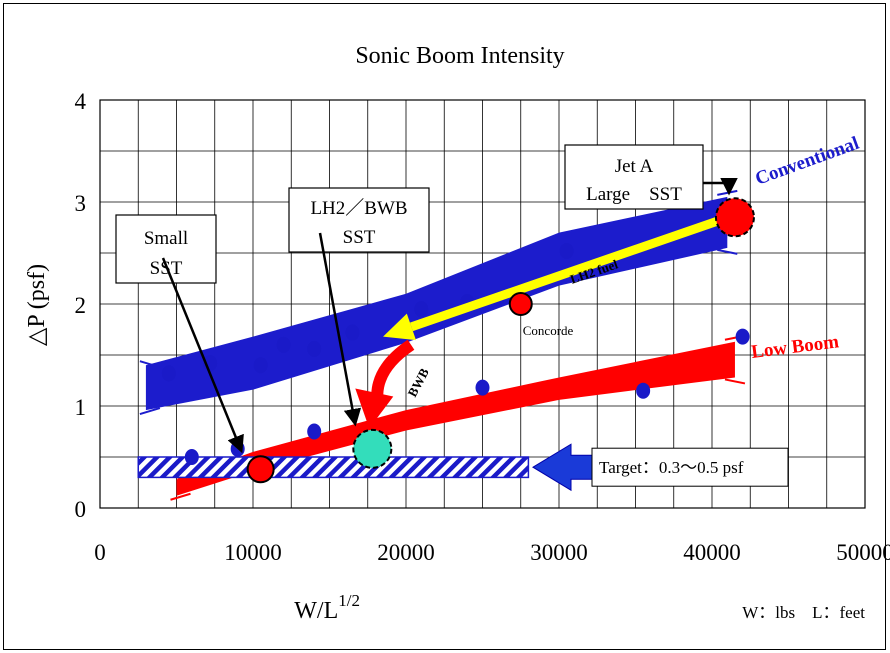 The height and width of the screenshot is (653, 890). What do you see at coordinates (202, 355) in the screenshot?
I see `callout-leader-small-sst` at bounding box center [202, 355].